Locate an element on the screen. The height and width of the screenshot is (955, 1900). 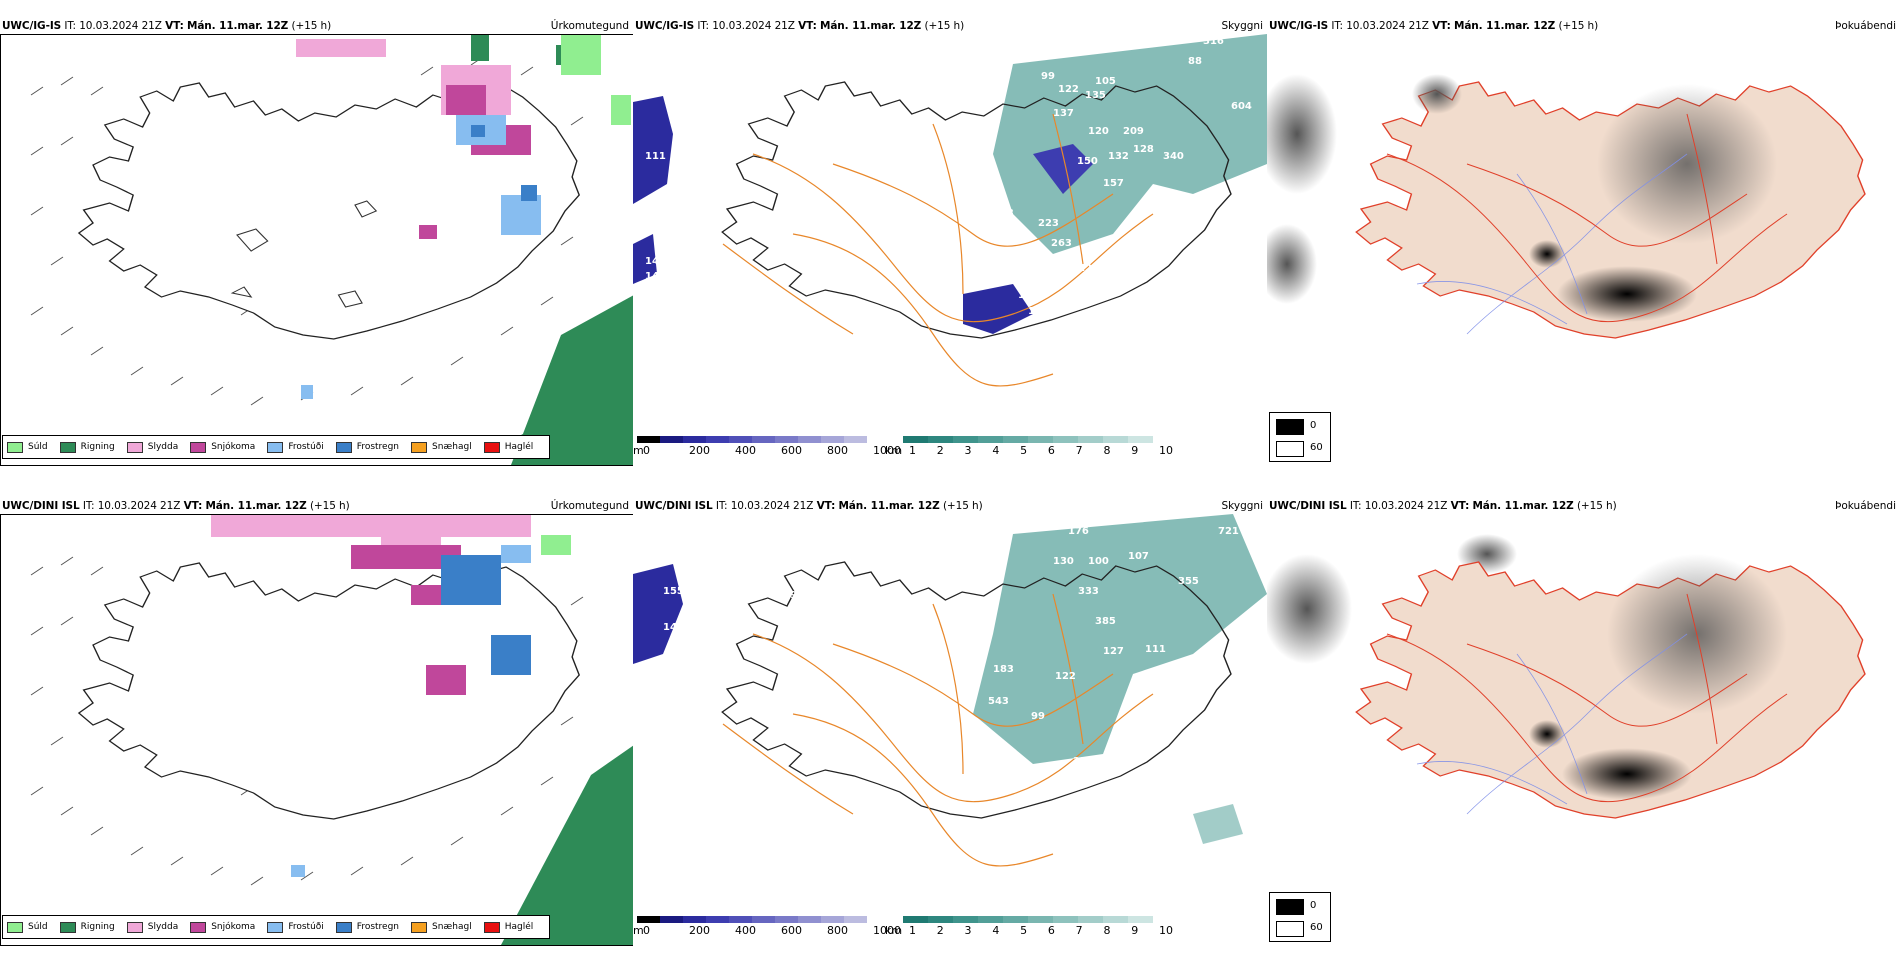
svg-text: 135 is located at coordinates (1095, 95).